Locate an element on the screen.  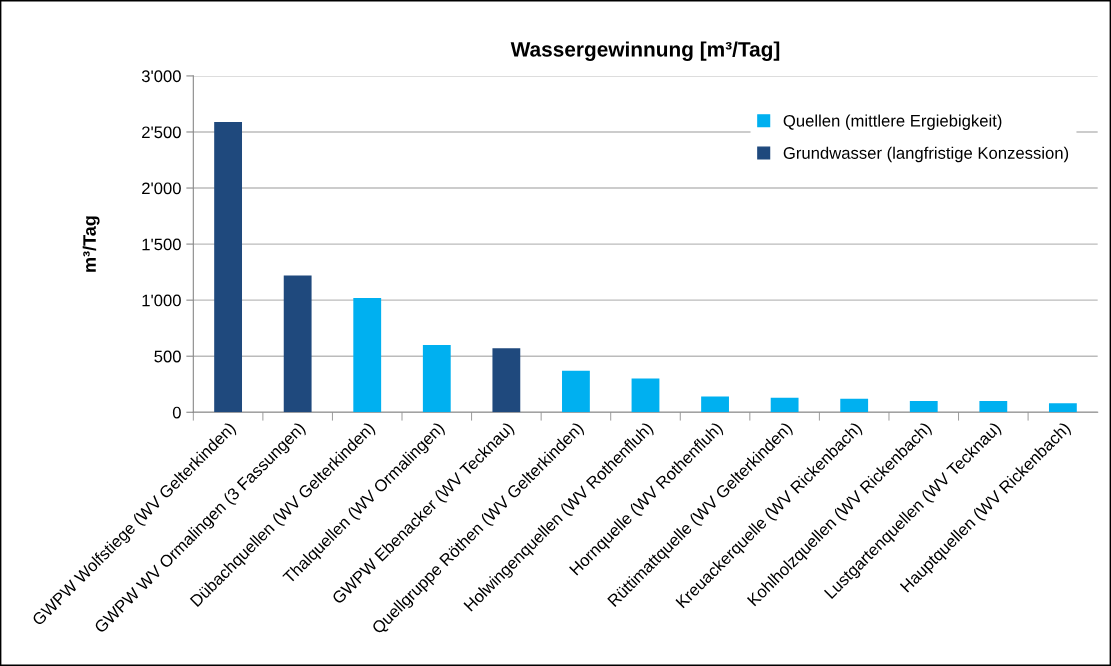
y-tick-label: 2'500 is located at coordinates (161, 132).